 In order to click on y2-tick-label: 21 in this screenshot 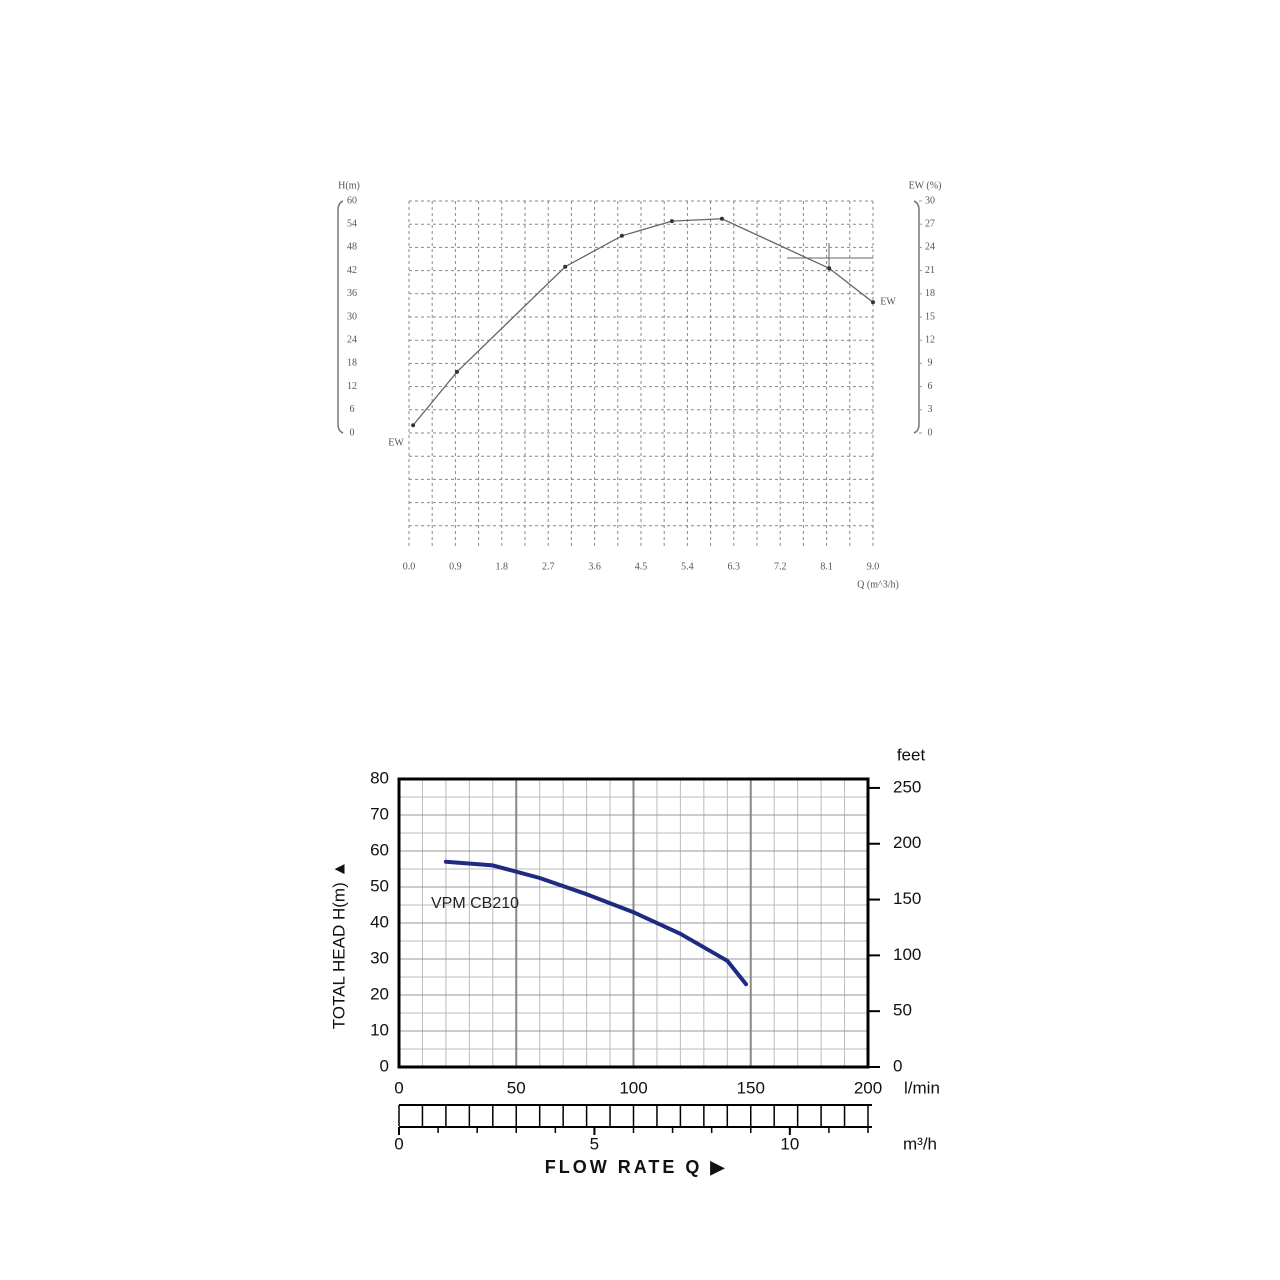, I will do `click(930, 270)`.